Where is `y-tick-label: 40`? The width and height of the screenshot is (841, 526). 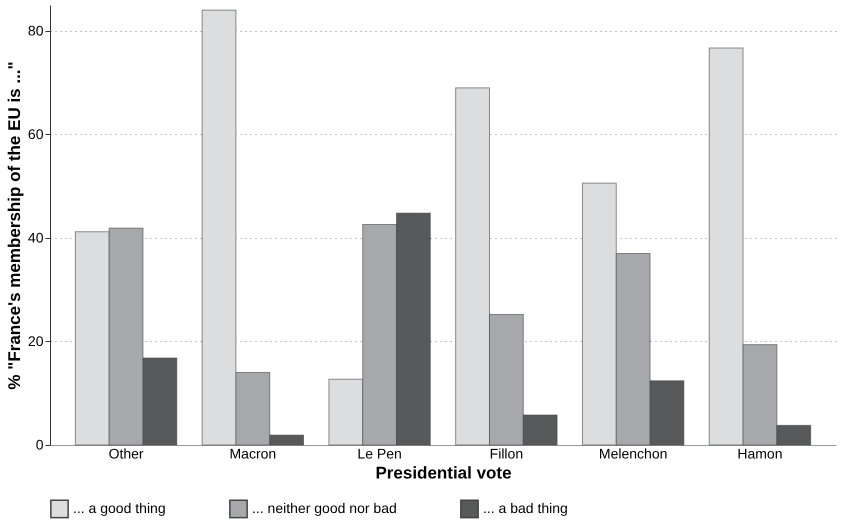 y-tick-label: 40 is located at coordinates (36, 237).